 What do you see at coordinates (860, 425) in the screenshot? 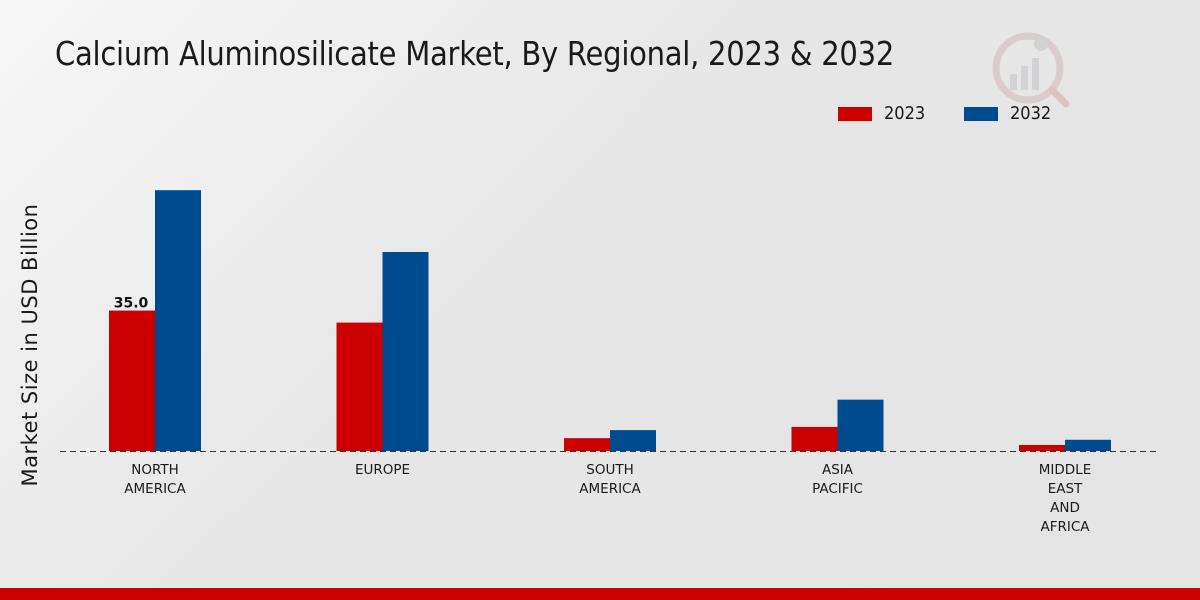
I see `bar-2032-asia-pacific` at bounding box center [860, 425].